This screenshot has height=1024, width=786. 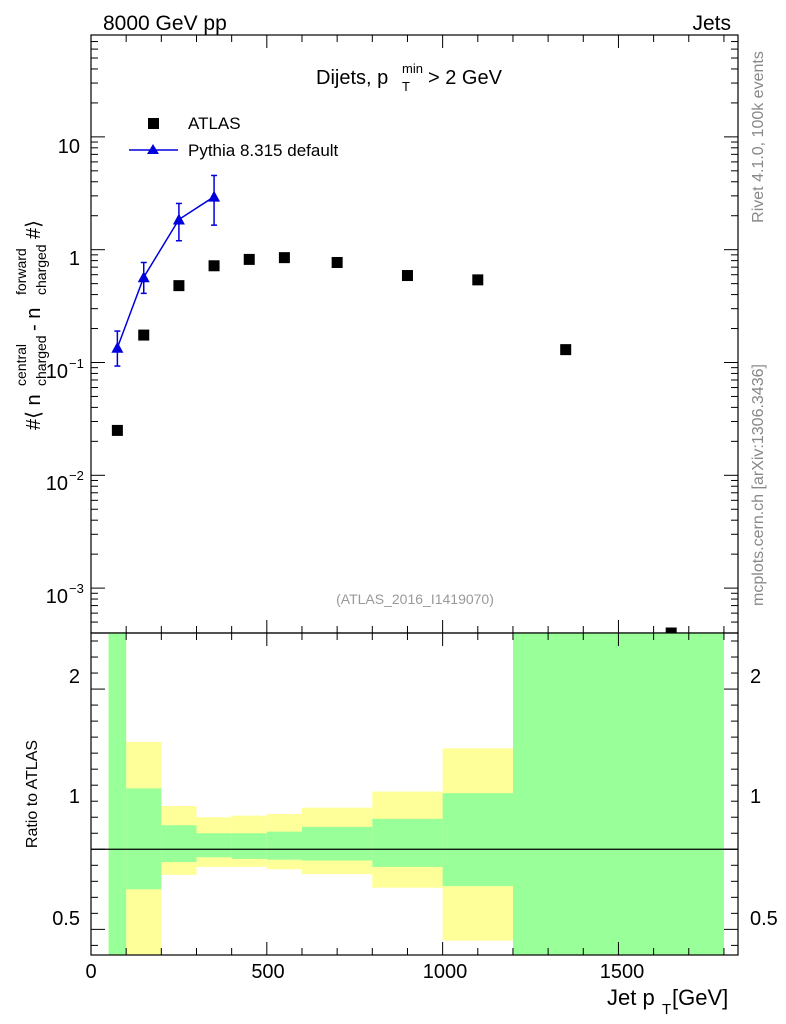 I want to click on pythia-line, so click(x=165, y=272).